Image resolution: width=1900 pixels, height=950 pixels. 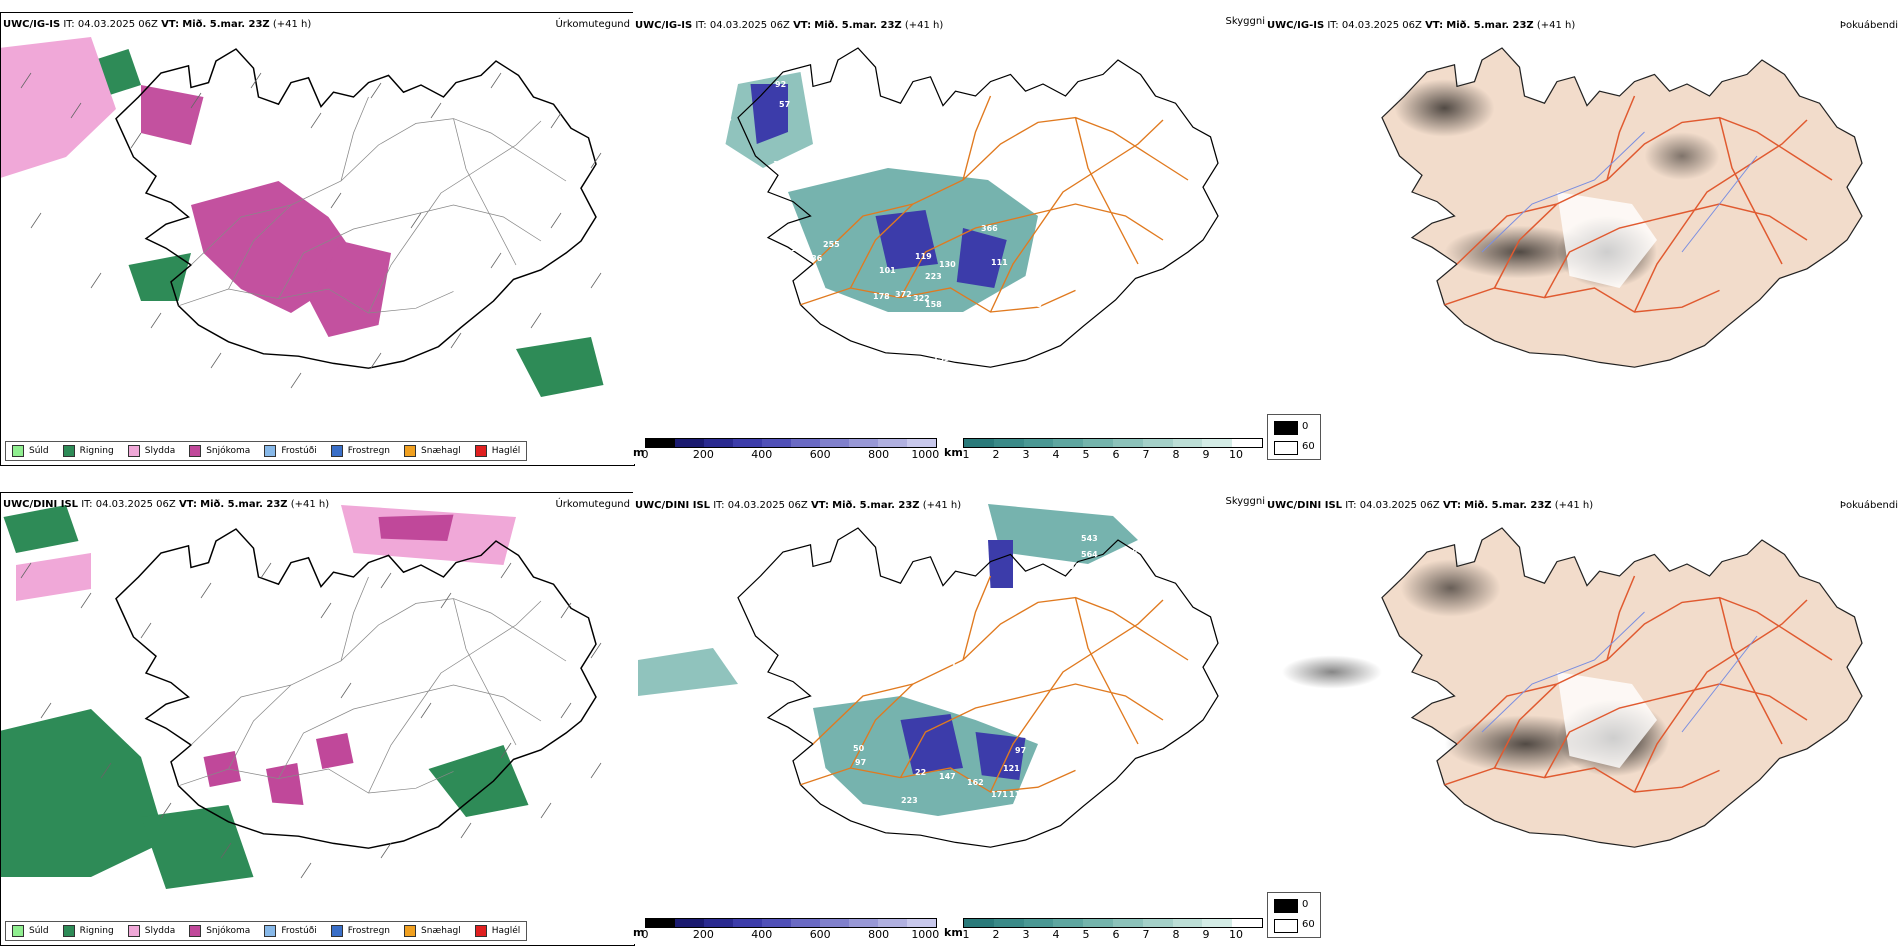 I want to click on cloud-base-label: 149, so click(x=789, y=836).